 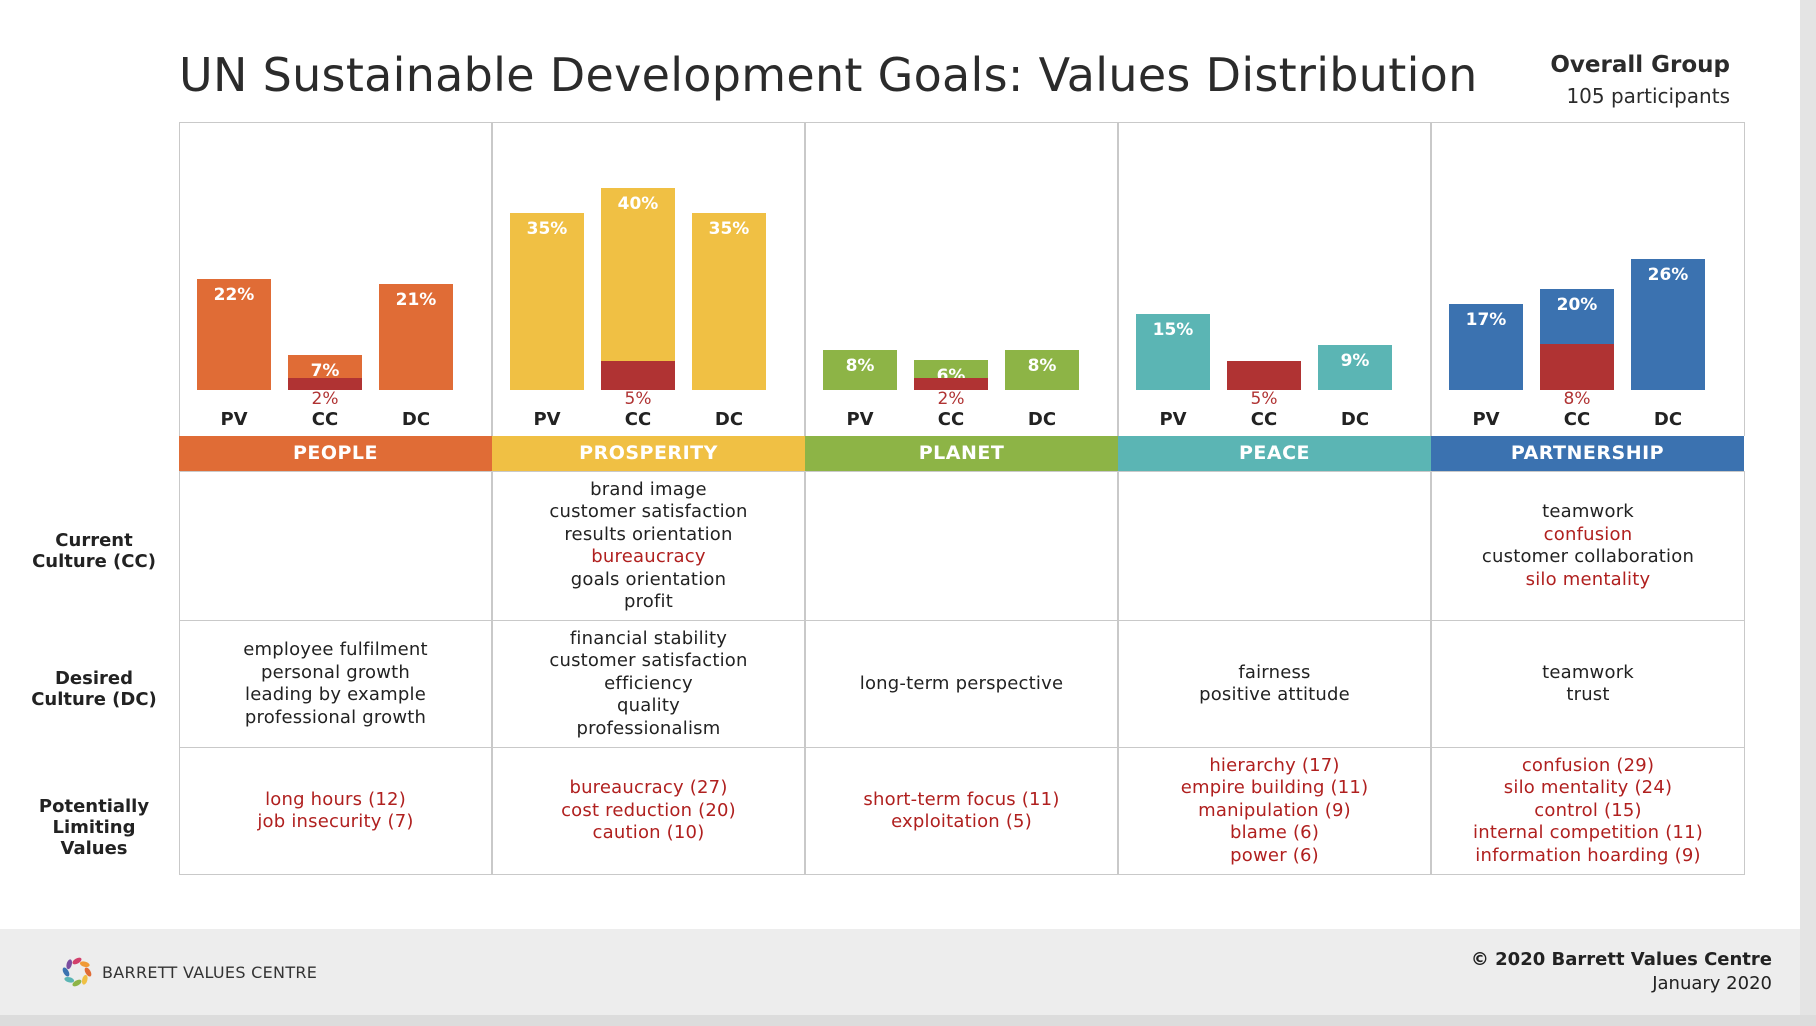 I want to click on value-item: job insecurity (7), so click(x=335, y=821).